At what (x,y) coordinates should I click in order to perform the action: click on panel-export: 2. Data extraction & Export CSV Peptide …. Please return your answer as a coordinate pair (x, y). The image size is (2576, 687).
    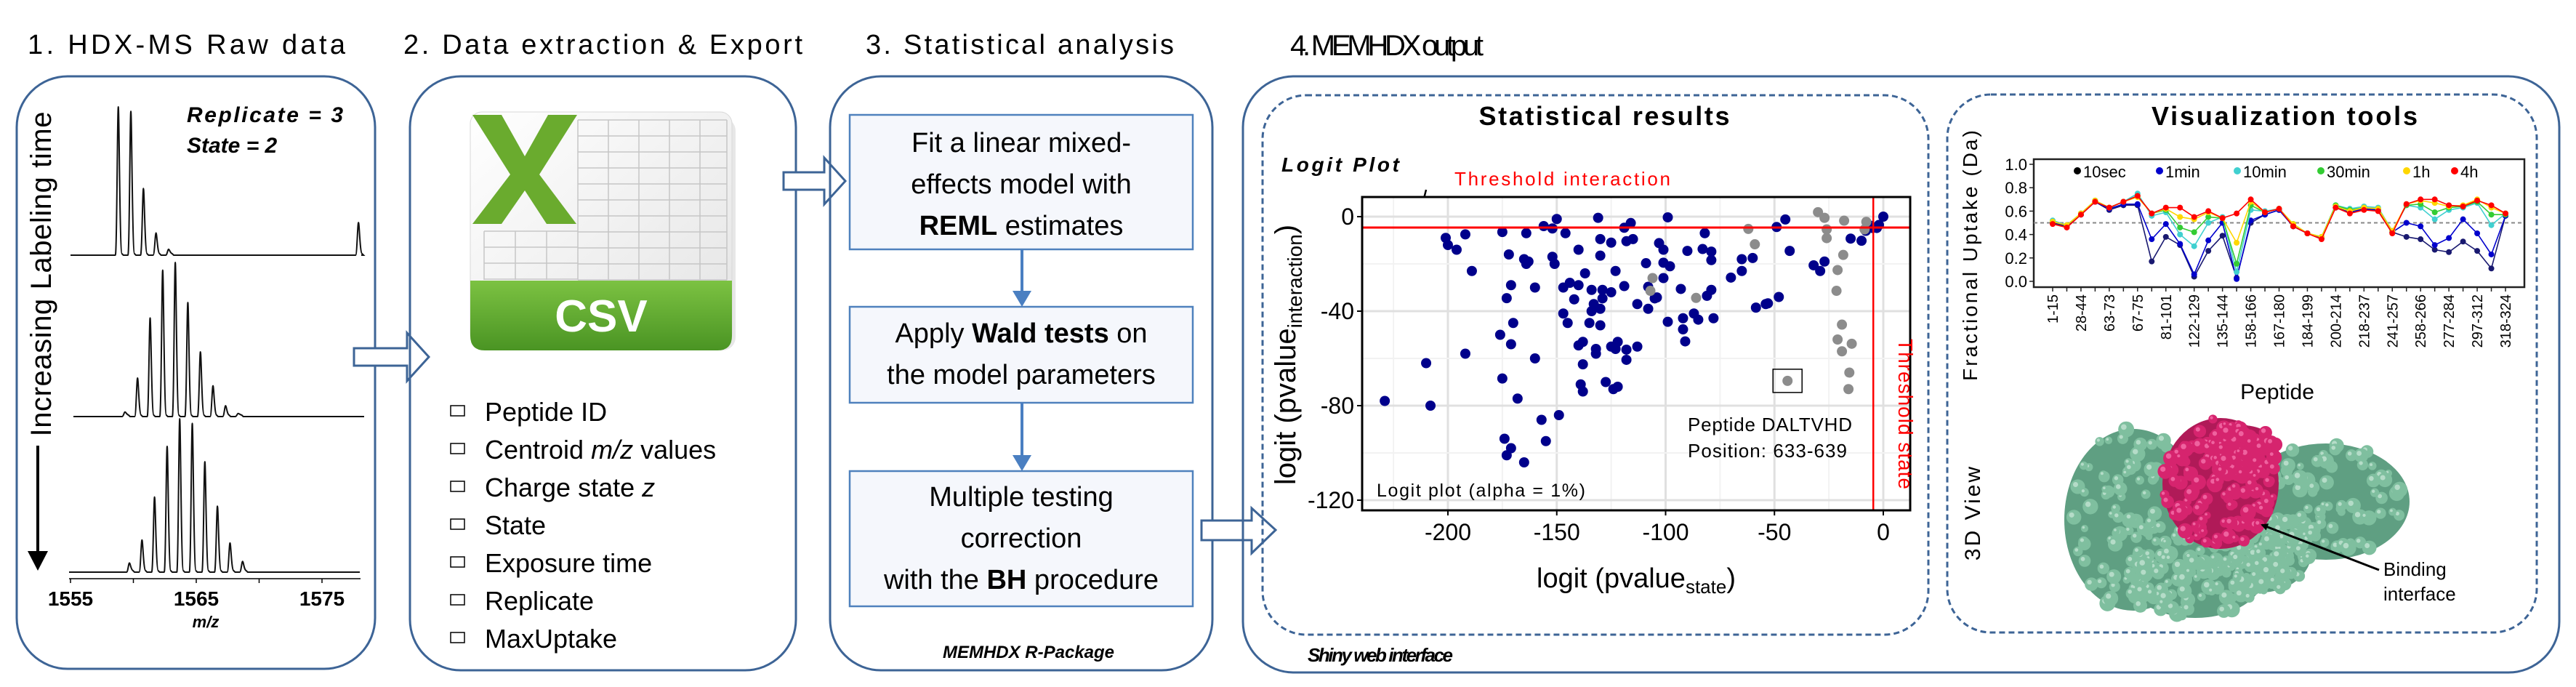
    Looking at the image, I should click on (602, 351).